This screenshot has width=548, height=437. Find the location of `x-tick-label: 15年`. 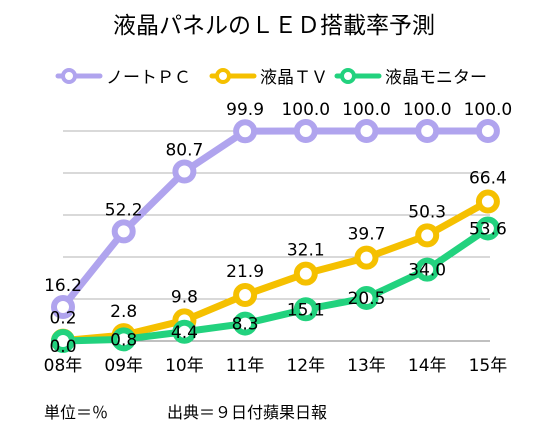

x-tick-label: 15年 is located at coordinates (488, 366).